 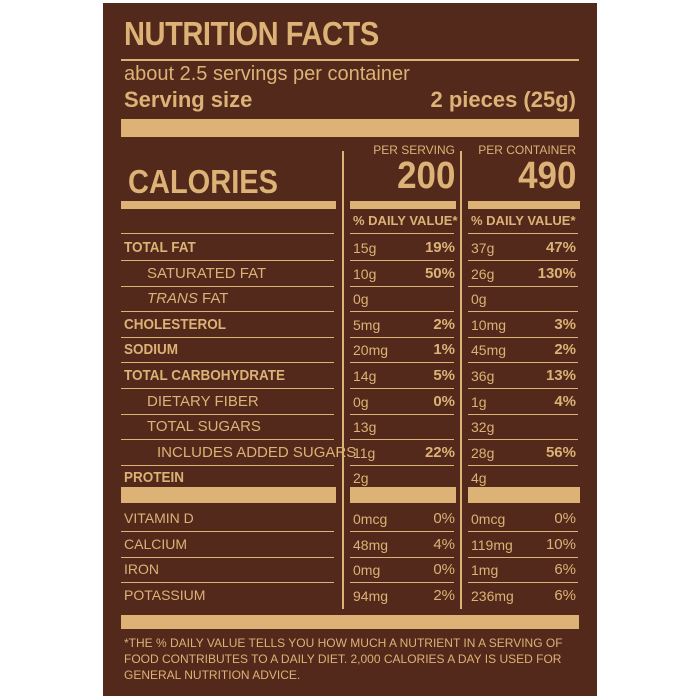 I want to click on nutrient-row: SODIUM 20mg 1% 45mg 2%, so click(x=350, y=350).